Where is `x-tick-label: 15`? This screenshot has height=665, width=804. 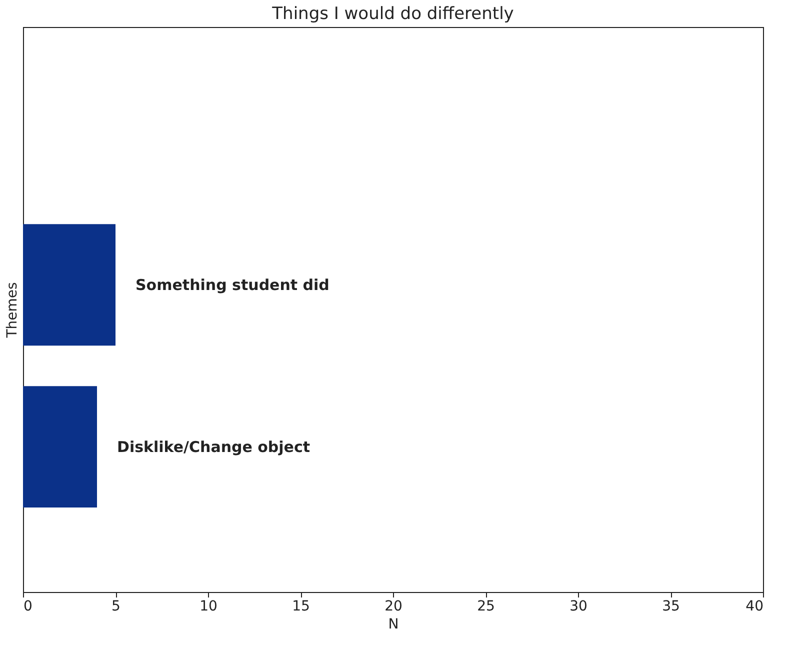 x-tick-label: 15 is located at coordinates (301, 606).